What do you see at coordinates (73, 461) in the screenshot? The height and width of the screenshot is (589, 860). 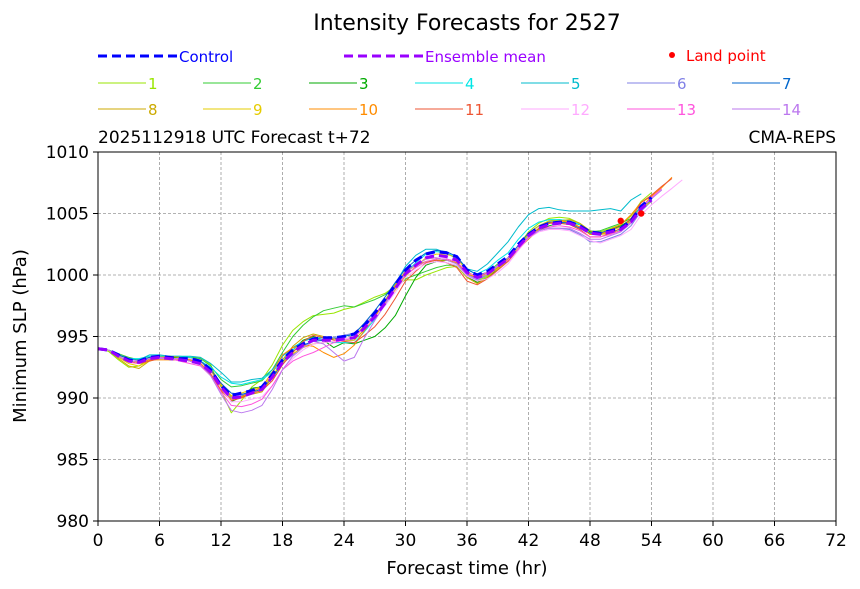 I see `y-tick-label: 985` at bounding box center [73, 461].